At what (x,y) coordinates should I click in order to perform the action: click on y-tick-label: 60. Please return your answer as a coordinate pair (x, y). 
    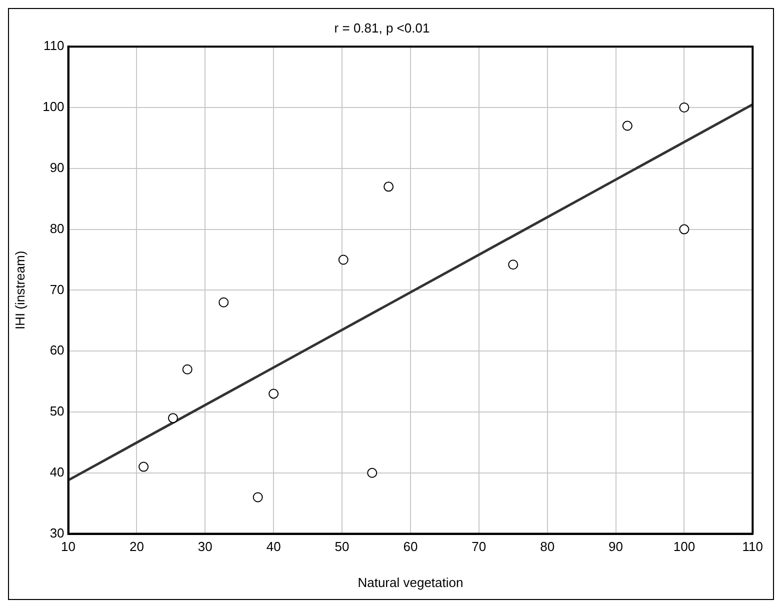
    Looking at the image, I should click on (57, 350).